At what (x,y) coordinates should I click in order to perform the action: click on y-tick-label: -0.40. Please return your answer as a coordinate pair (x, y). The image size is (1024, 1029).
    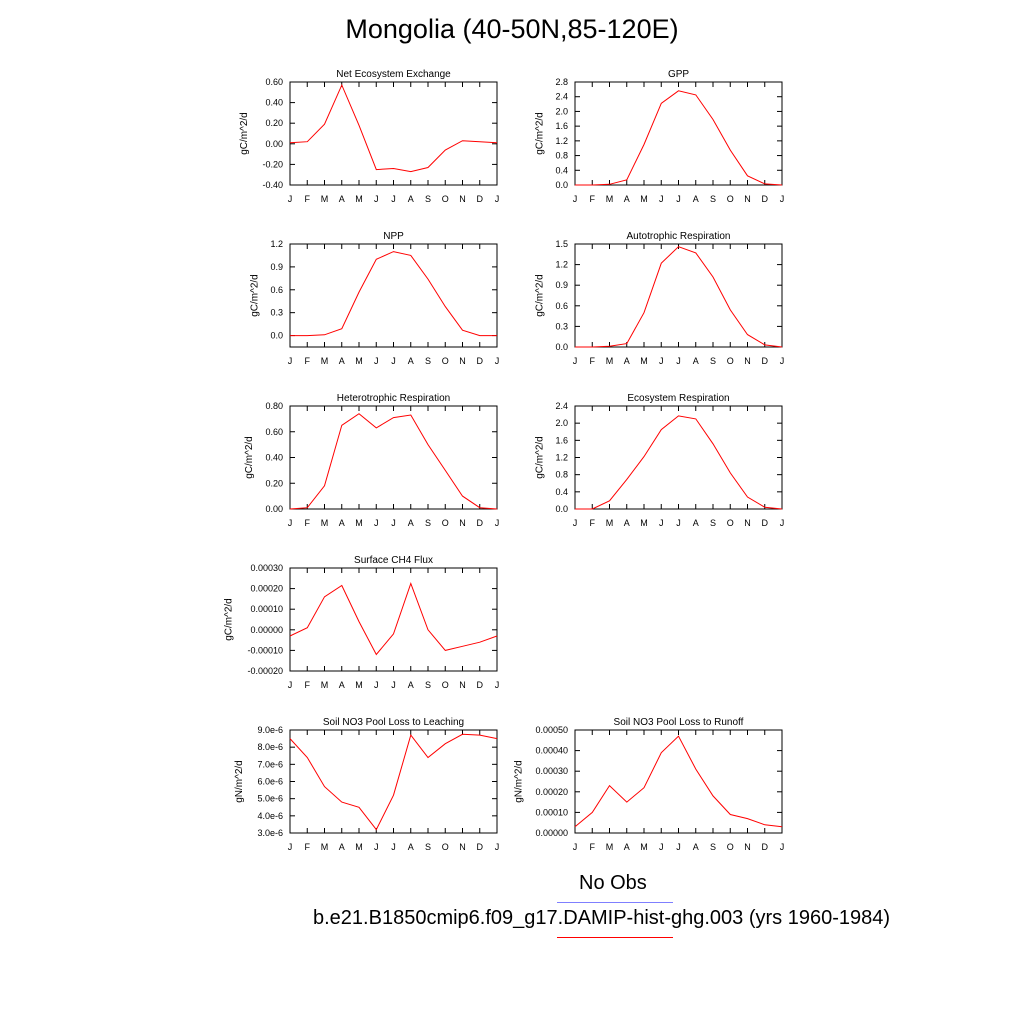
    Looking at the image, I should click on (272, 185).